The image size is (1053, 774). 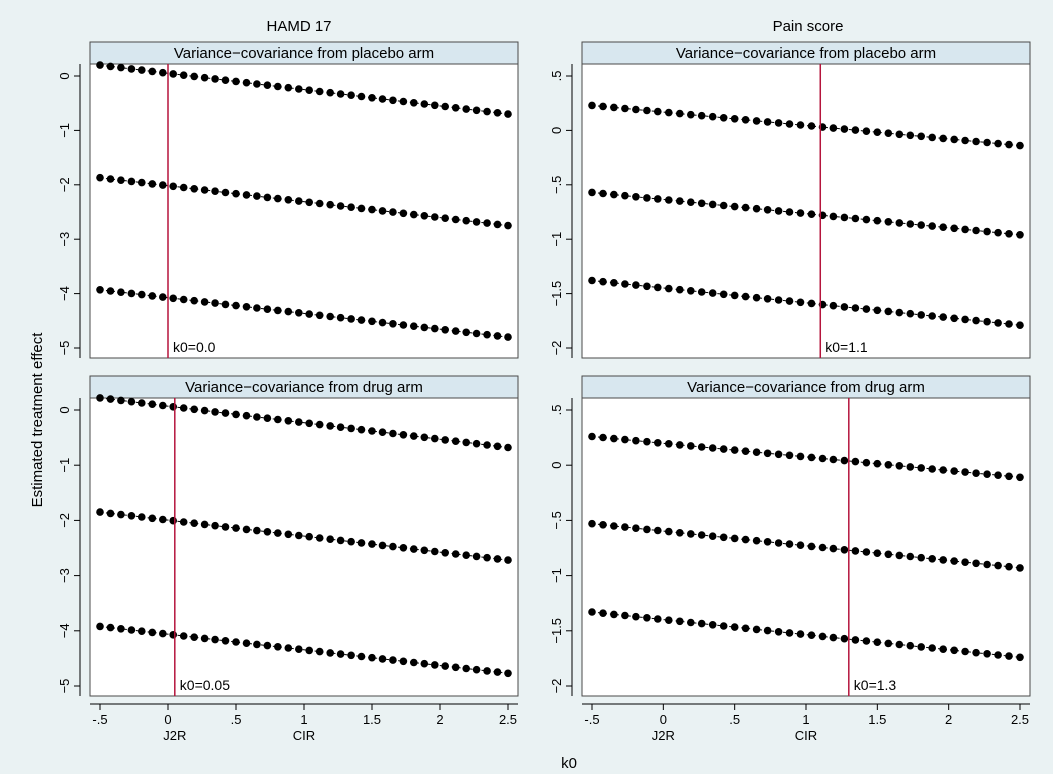 I want to click on y-tick-label: −5, so click(x=64, y=348).